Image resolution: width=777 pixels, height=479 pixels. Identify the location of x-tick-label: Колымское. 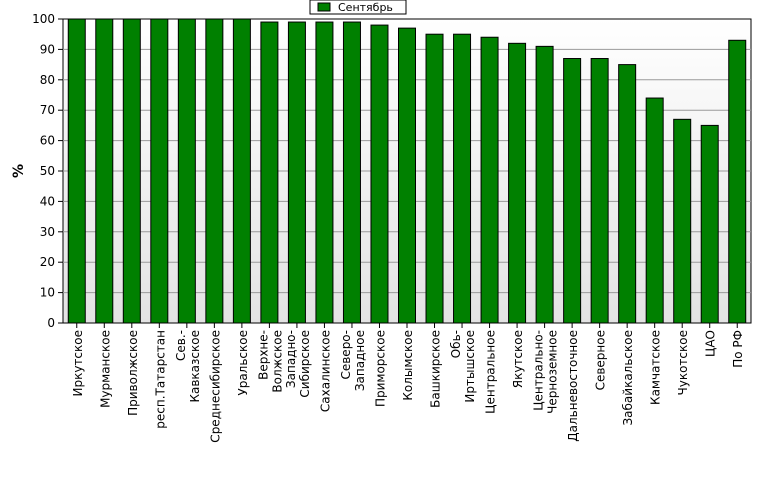
(408, 365).